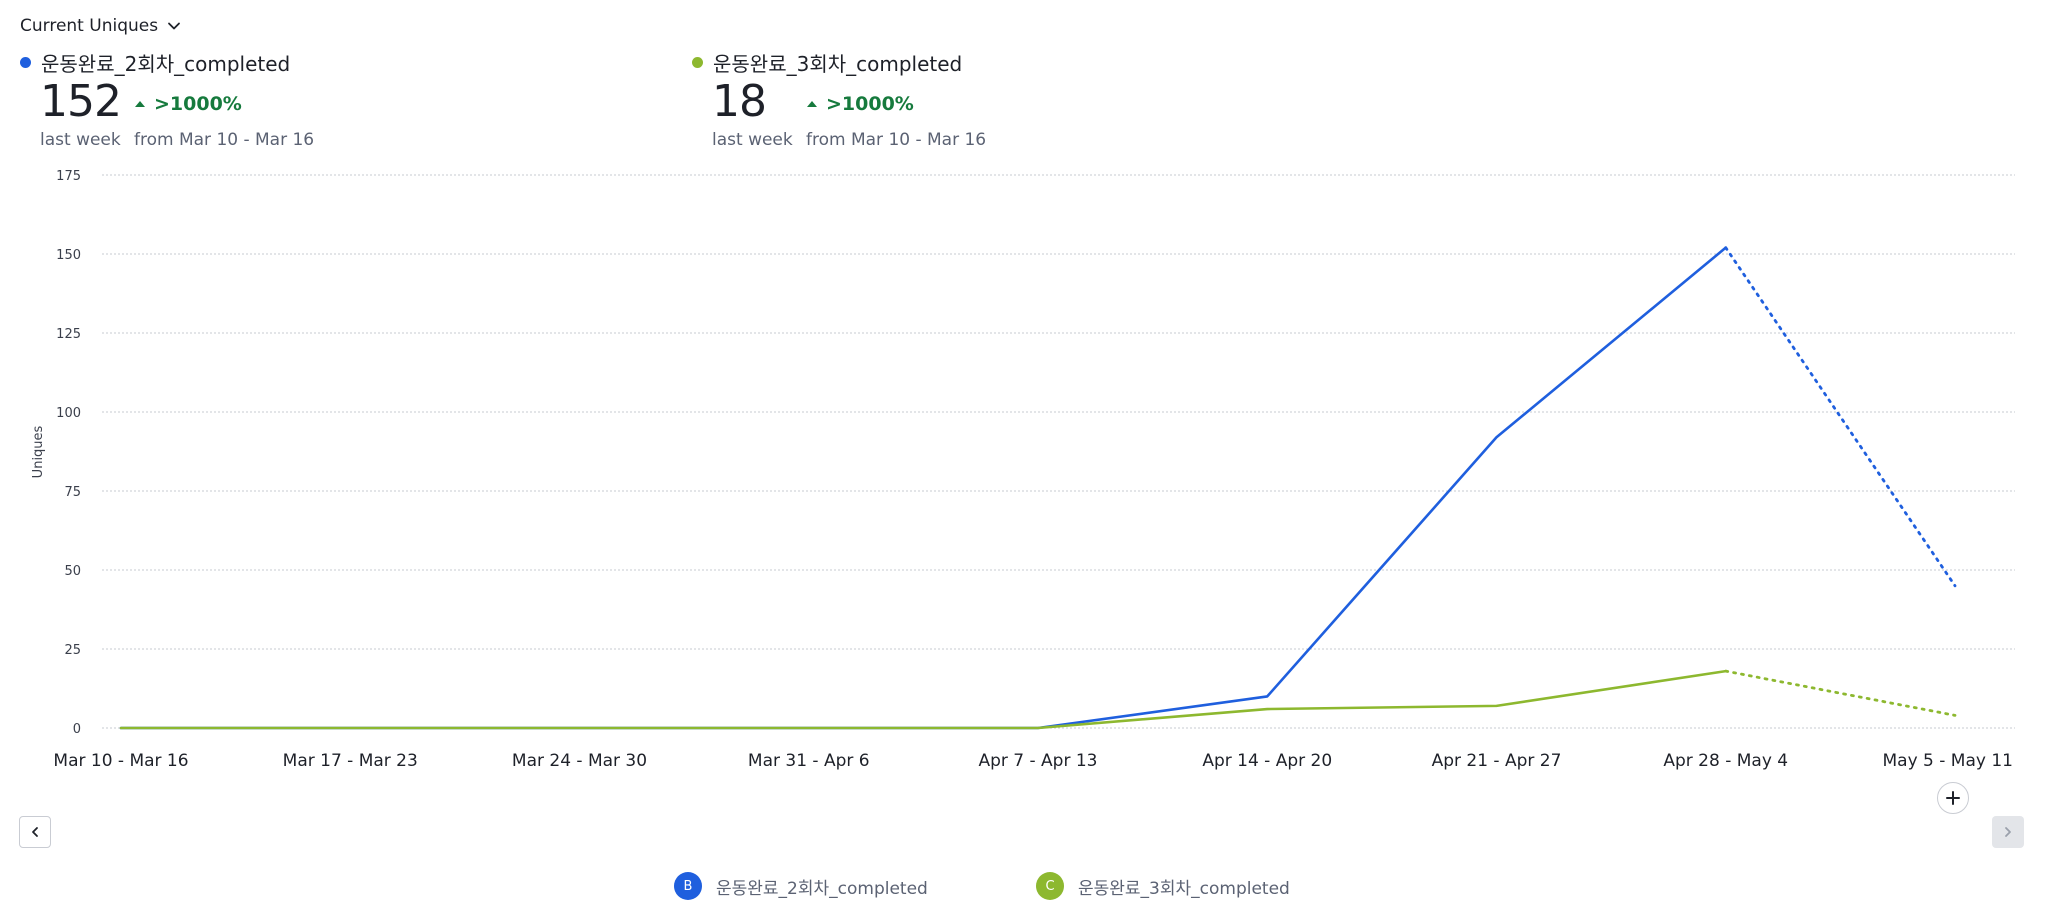 The width and height of the screenshot is (2048, 918). Describe the element at coordinates (1184, 888) in the screenshot. I see `legend-label: 운동완료_3회차_completed` at that location.